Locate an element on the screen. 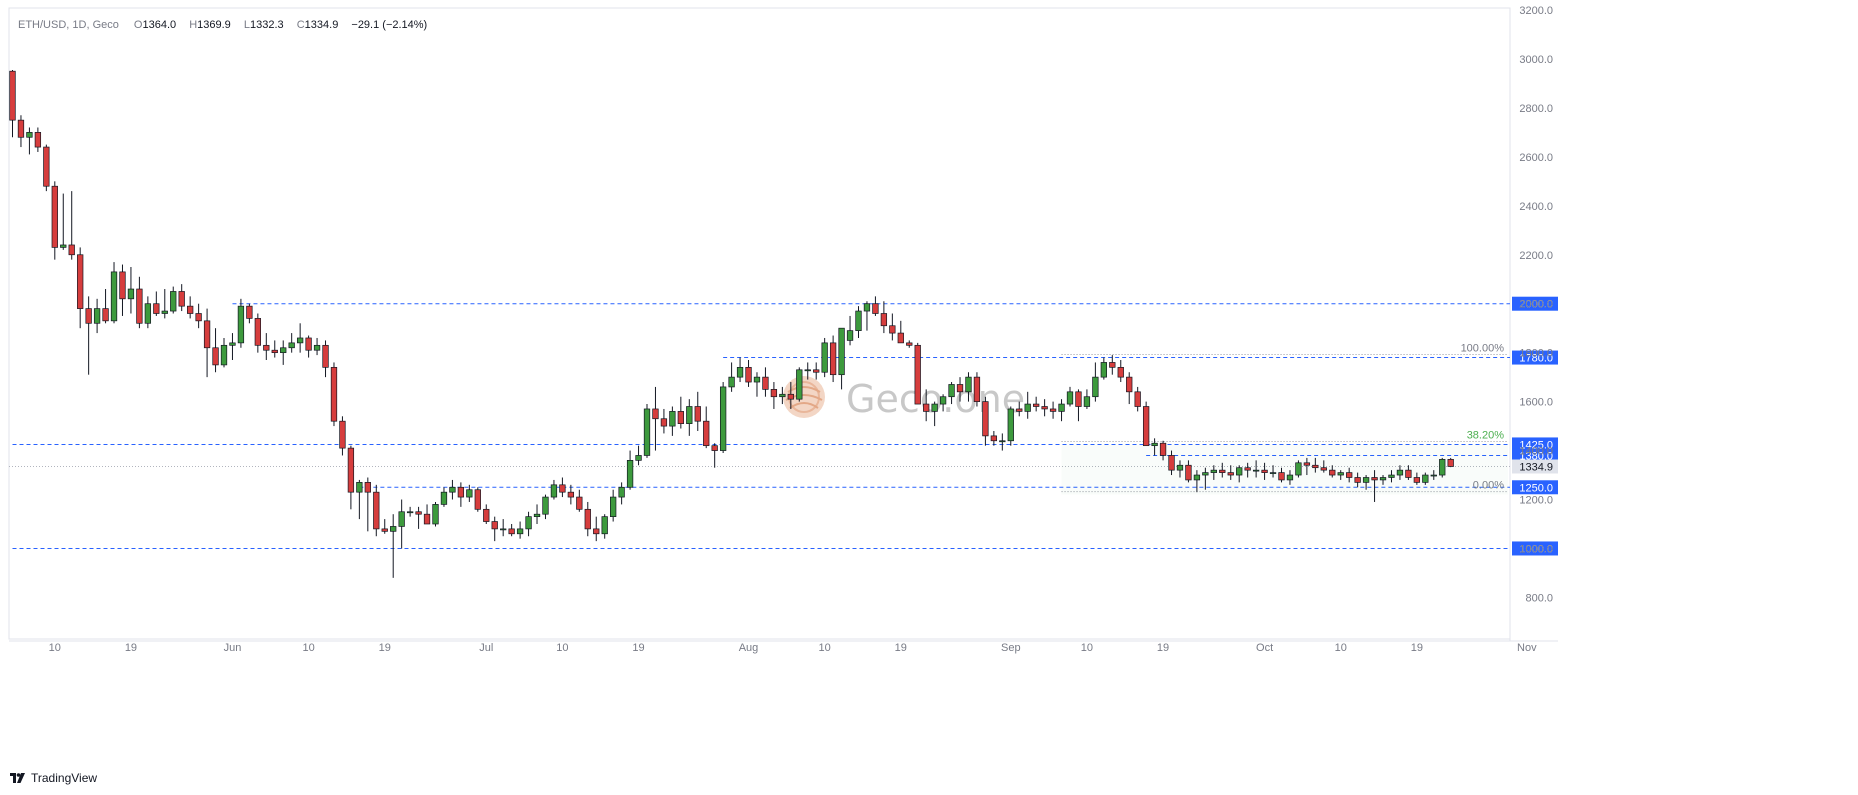 This screenshot has height=795, width=1858. level-badge-label: 2000.0 is located at coordinates (1536, 305).